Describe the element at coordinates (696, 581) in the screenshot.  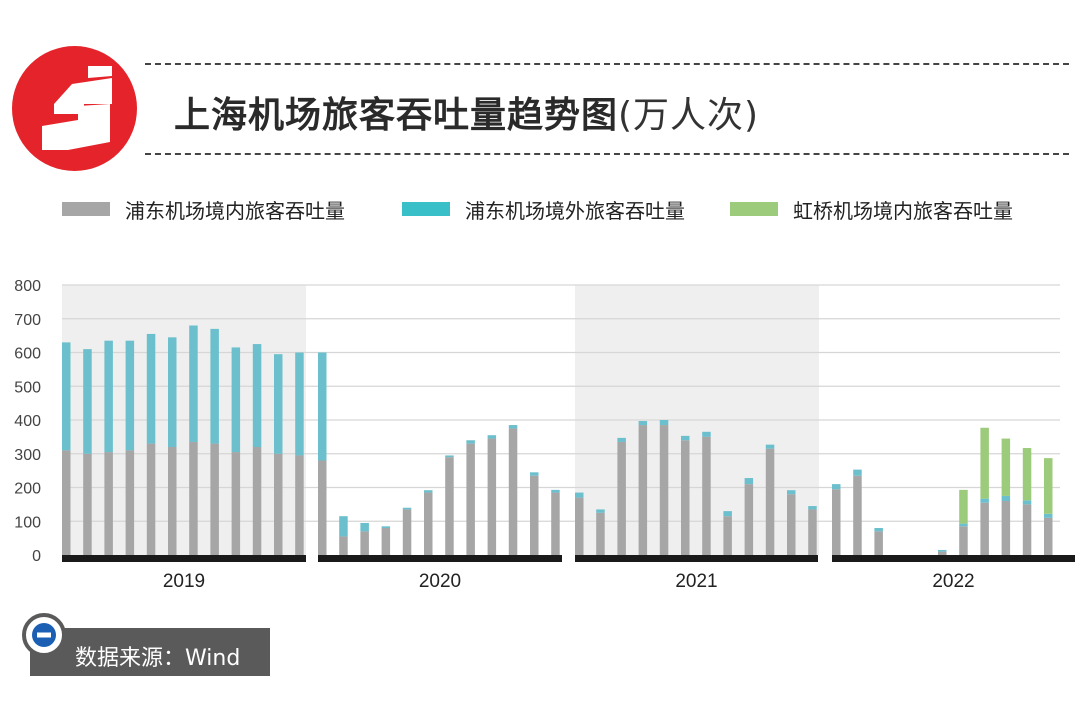
I see `x-tick-label: 2021` at that location.